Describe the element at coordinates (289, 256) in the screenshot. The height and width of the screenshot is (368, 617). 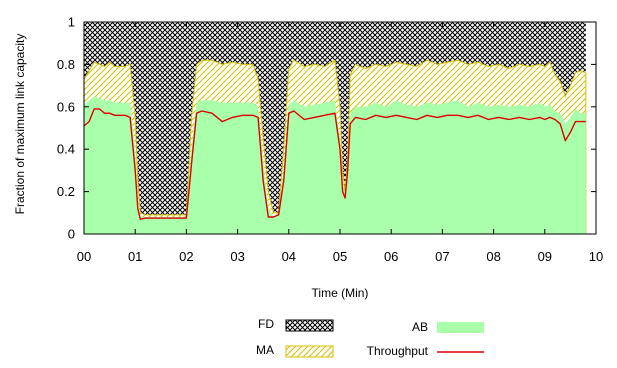
I see `x-tick-label: 04` at that location.